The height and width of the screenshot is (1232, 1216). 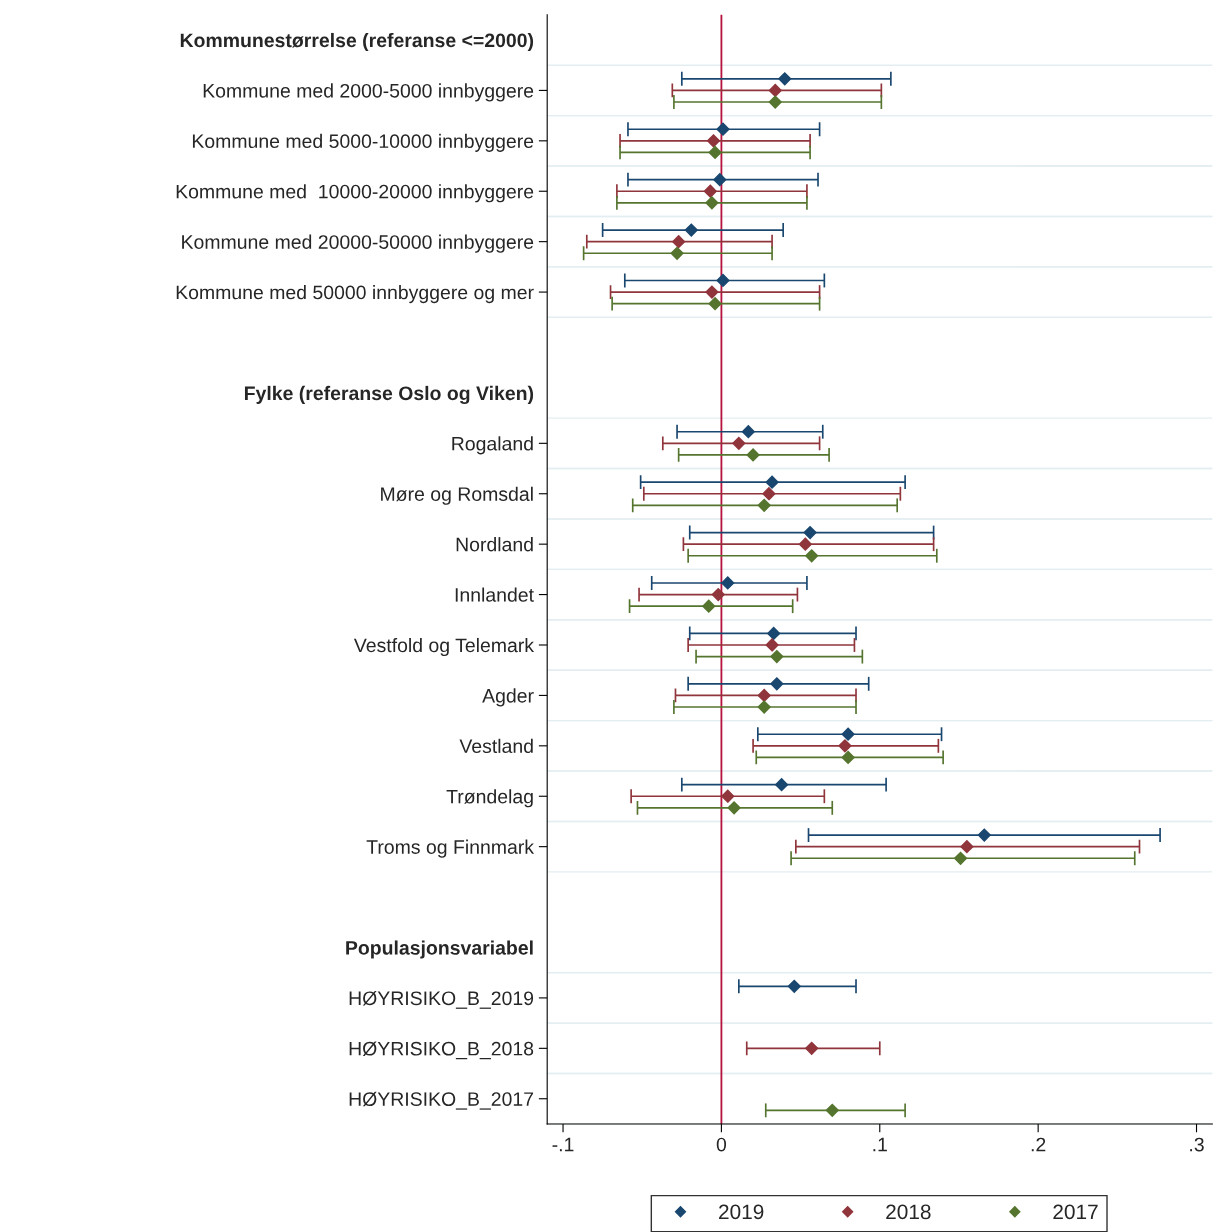 What do you see at coordinates (355, 294) in the screenshot?
I see `y-tick-label: Kommune med 50000 innbyggere og mer` at bounding box center [355, 294].